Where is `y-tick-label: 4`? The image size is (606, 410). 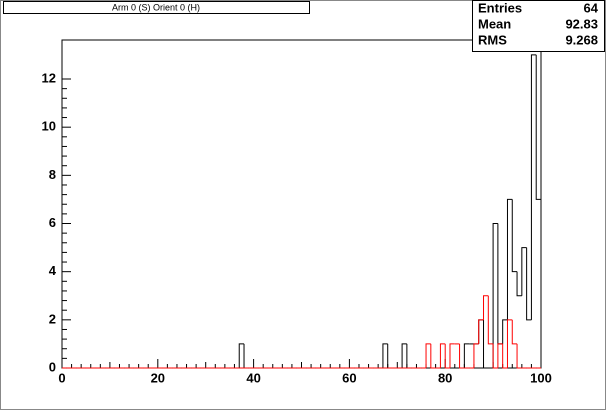
y-tick-label: 4 is located at coordinates (53, 270).